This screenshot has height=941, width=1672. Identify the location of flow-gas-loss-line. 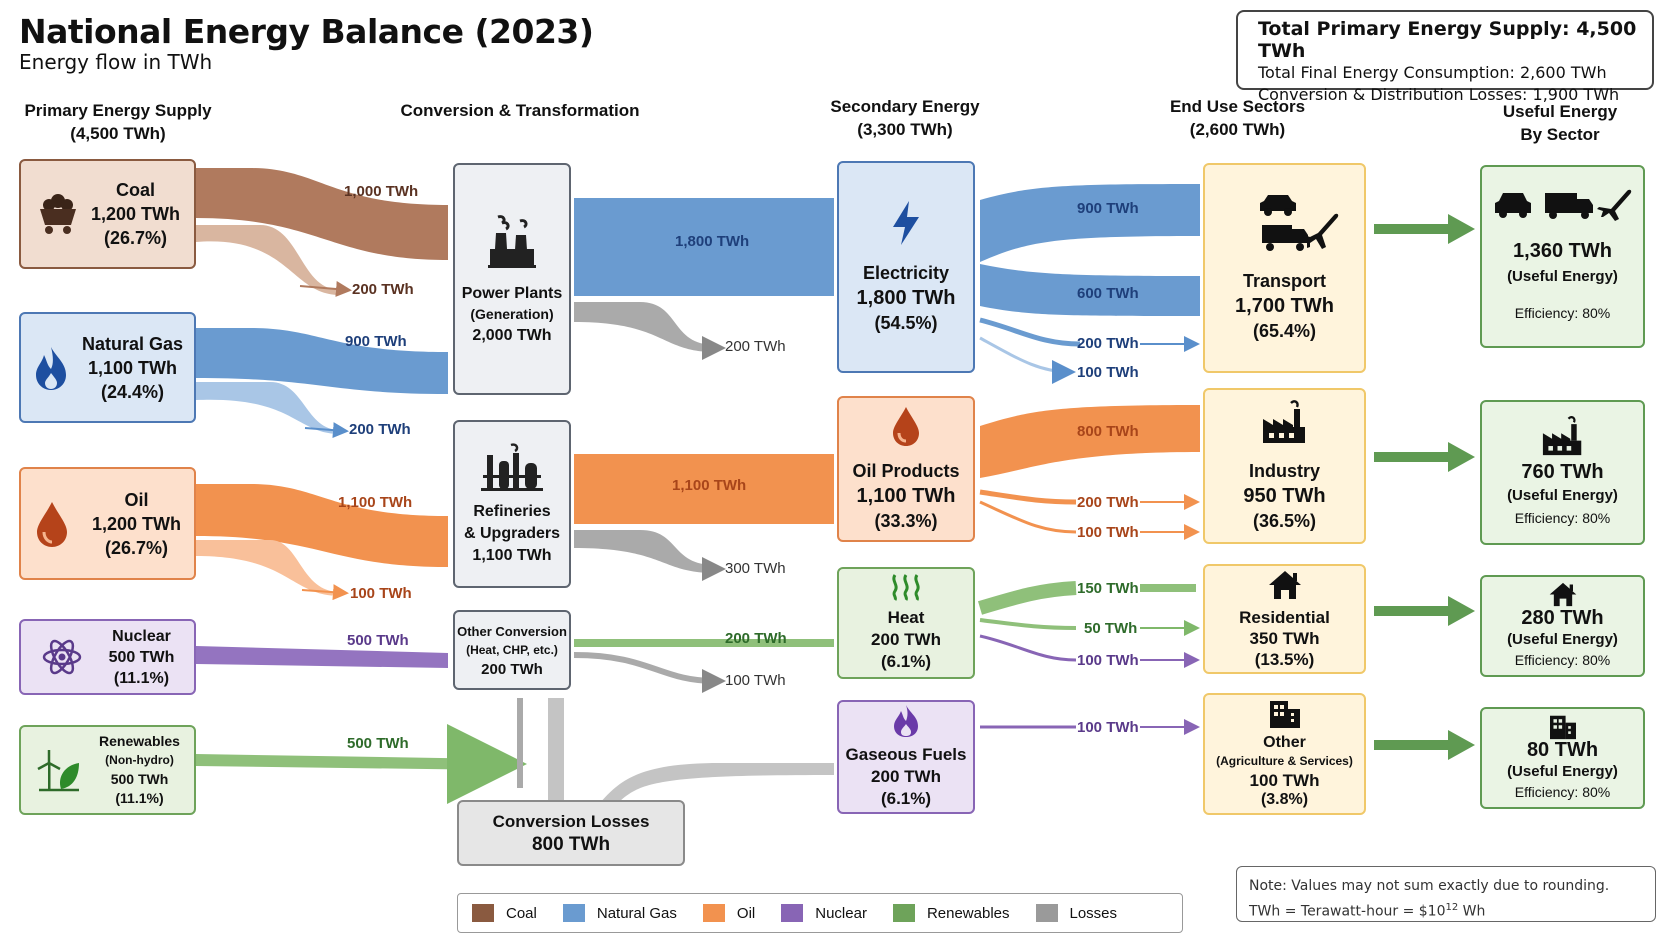
(326, 430).